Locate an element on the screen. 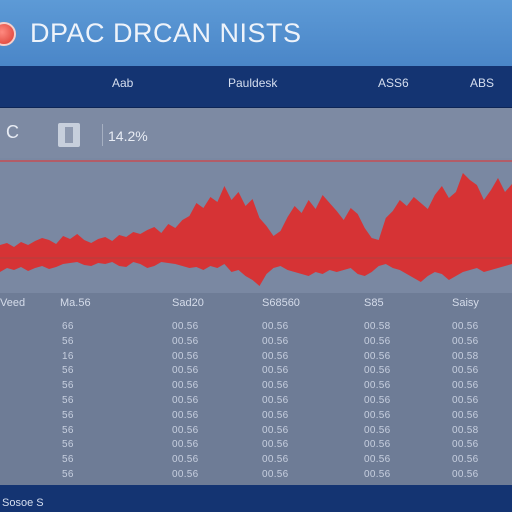 Image resolution: width=512 pixels, height=512 pixels. chart-toolbar: C 14.2% is located at coordinates (256, 133).